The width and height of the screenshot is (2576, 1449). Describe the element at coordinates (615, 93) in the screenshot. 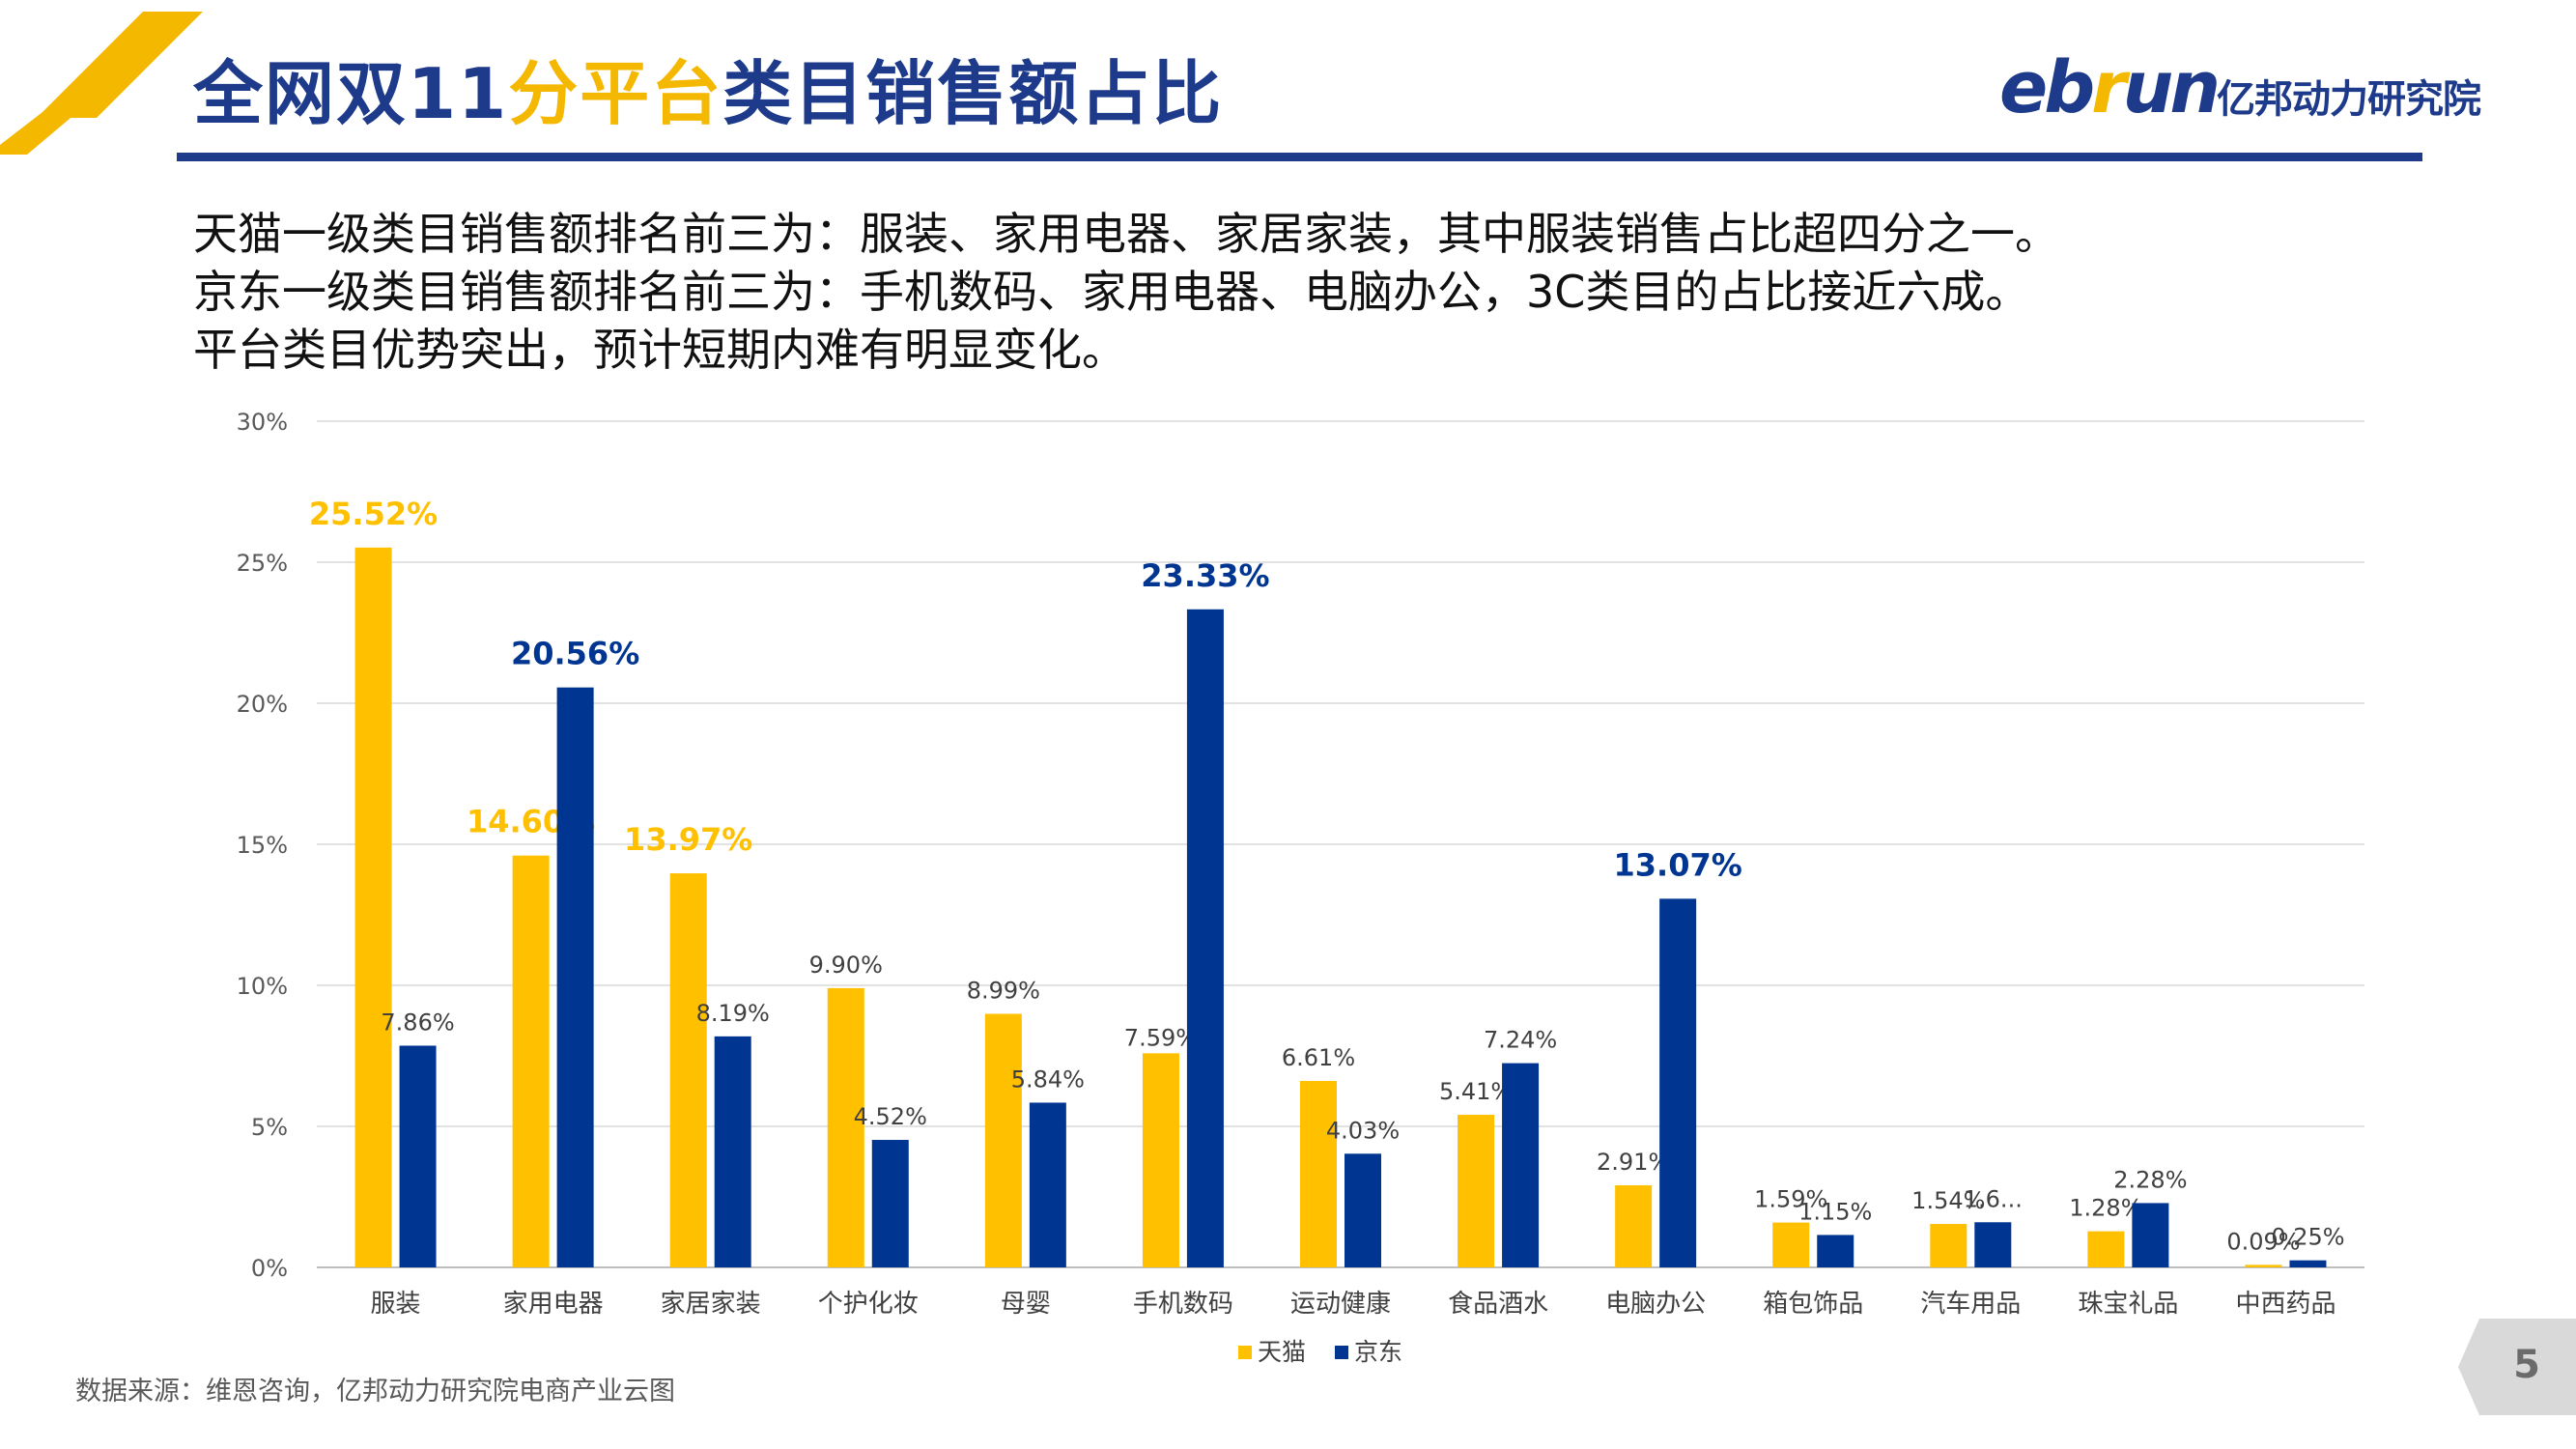

I see `title-highlight: 分平台` at that location.